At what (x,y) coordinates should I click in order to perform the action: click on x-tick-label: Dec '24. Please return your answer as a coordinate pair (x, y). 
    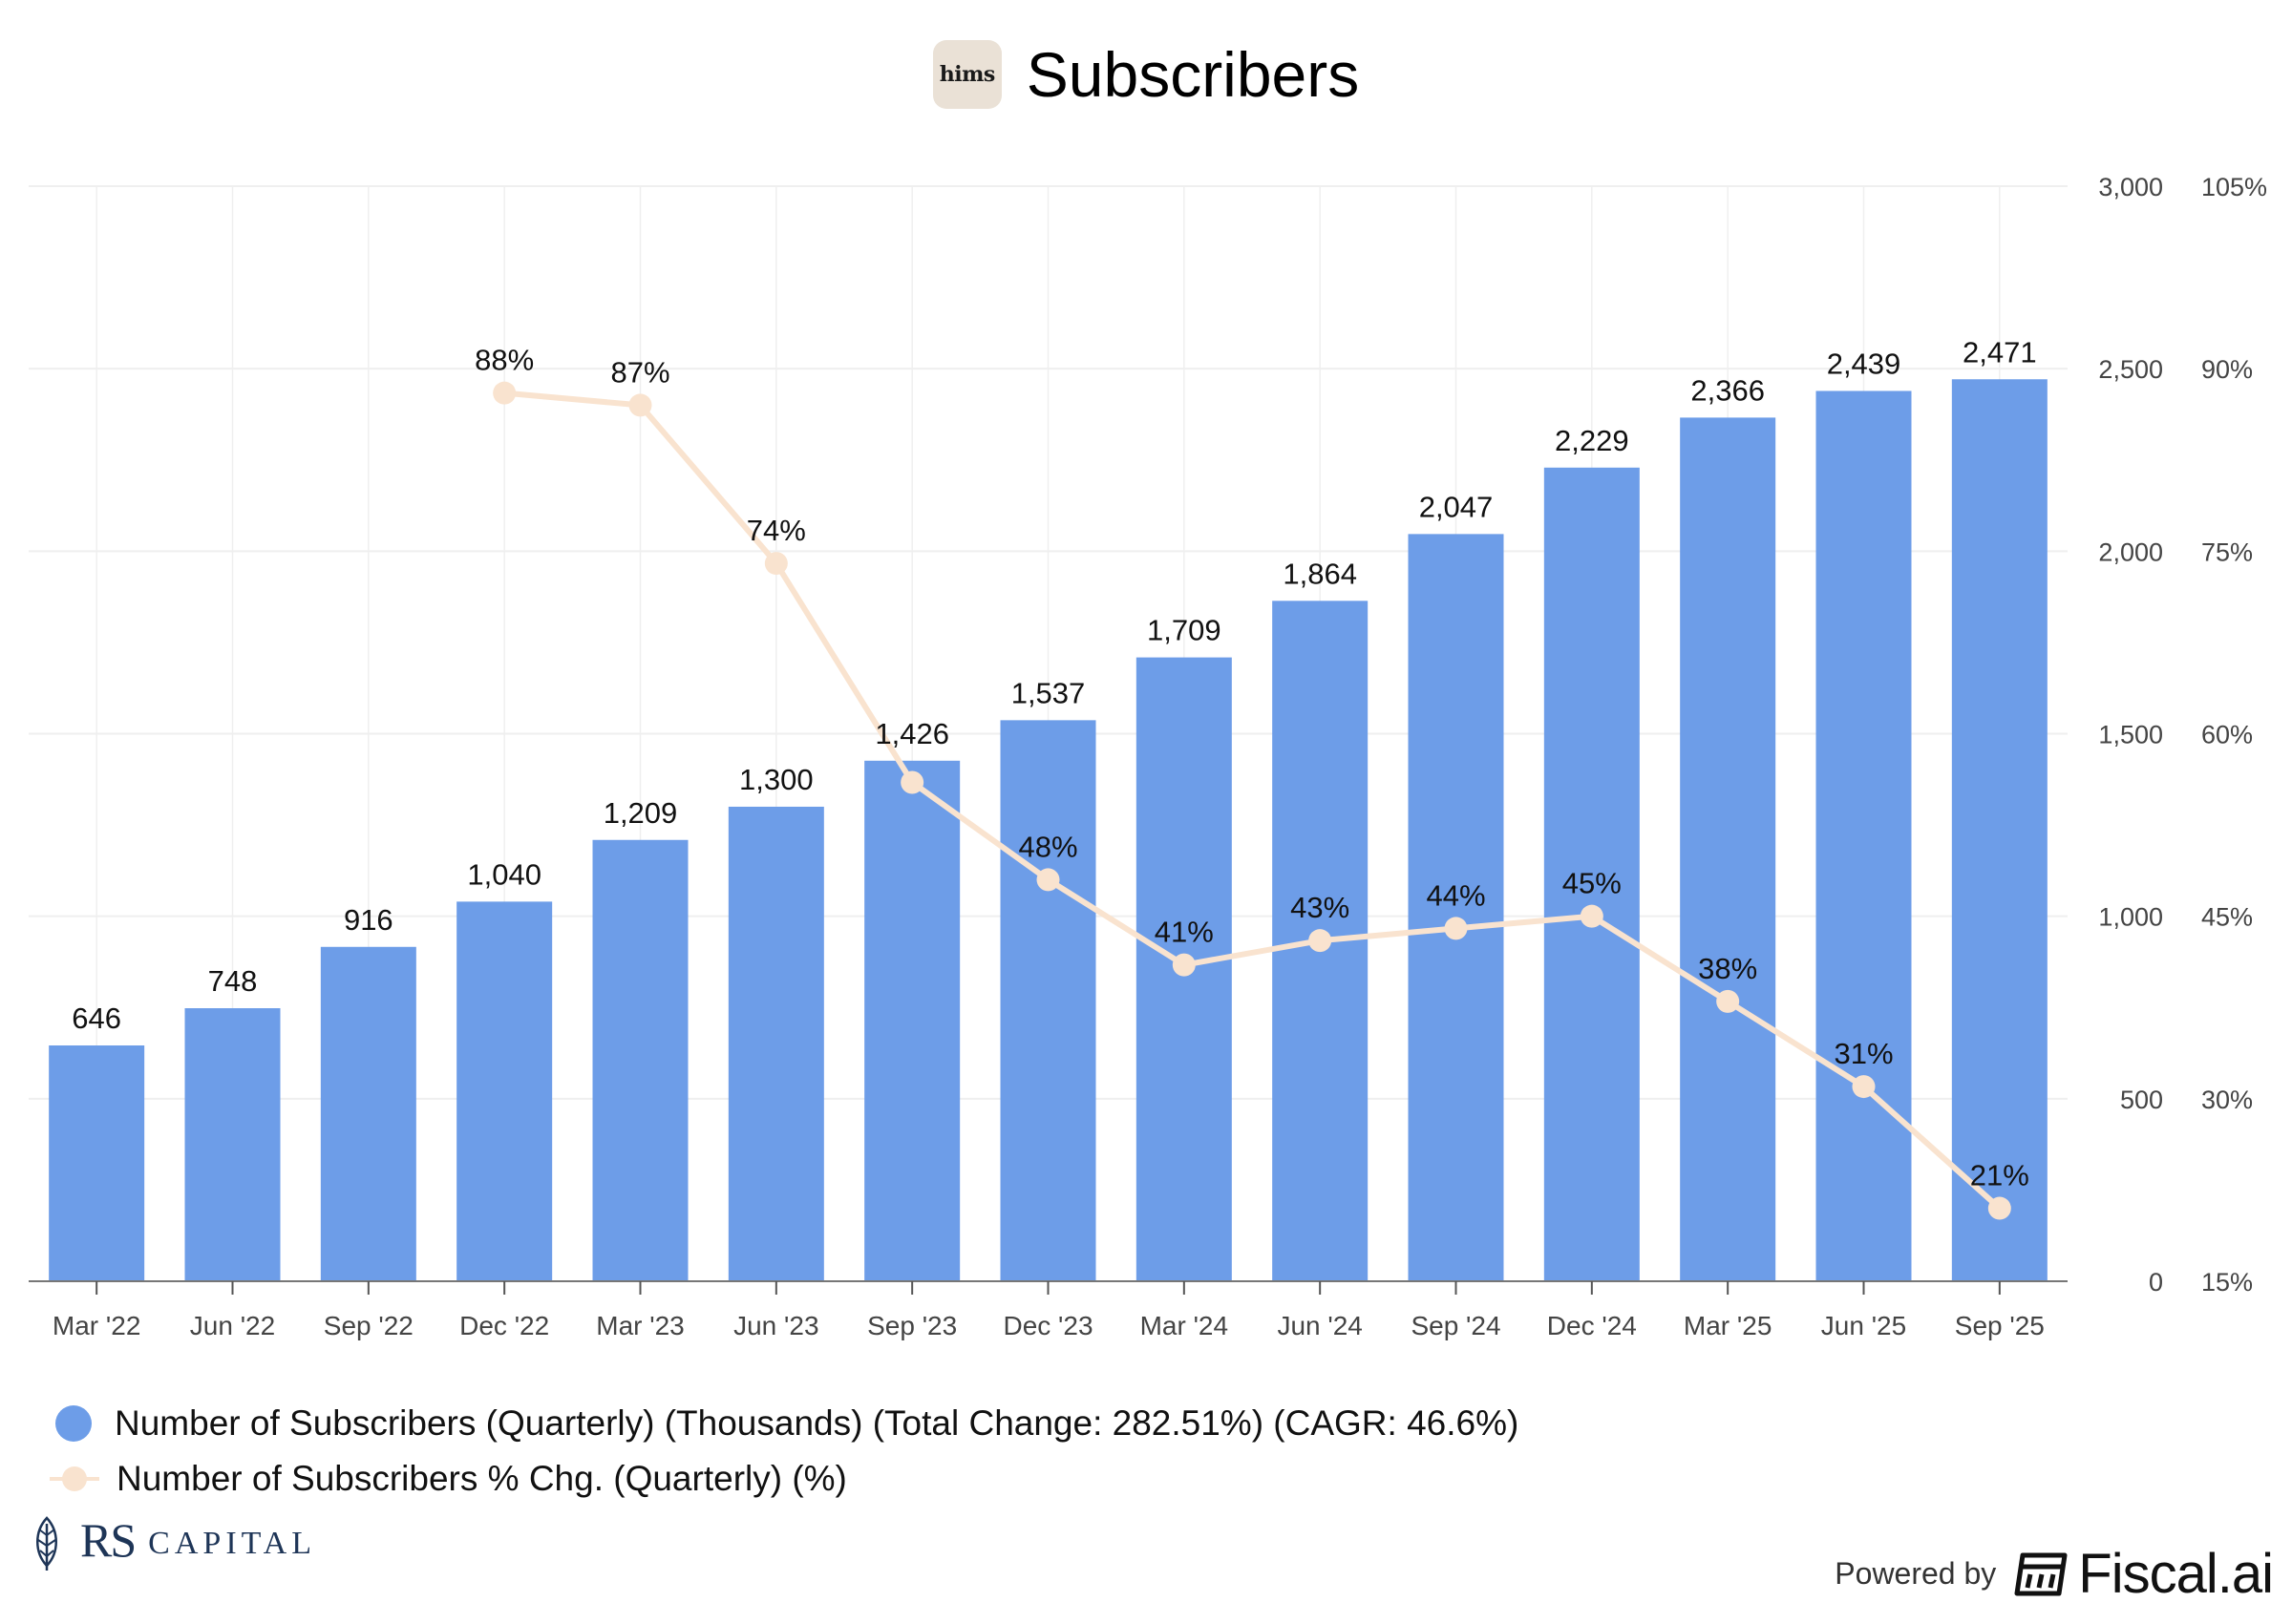
    Looking at the image, I should click on (1592, 1325).